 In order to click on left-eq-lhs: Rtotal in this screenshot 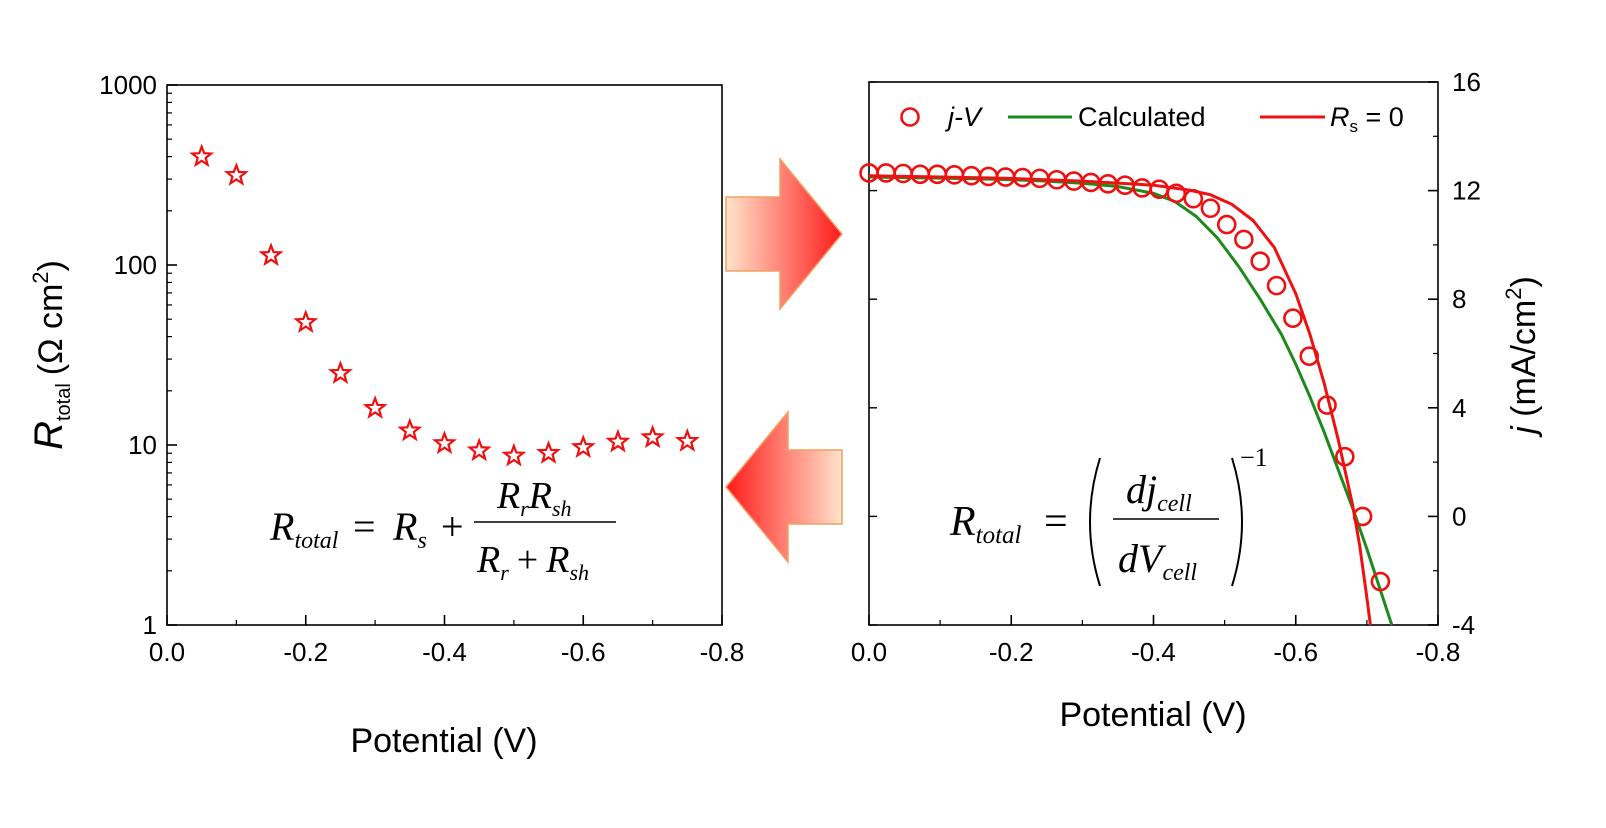, I will do `click(304, 529)`.